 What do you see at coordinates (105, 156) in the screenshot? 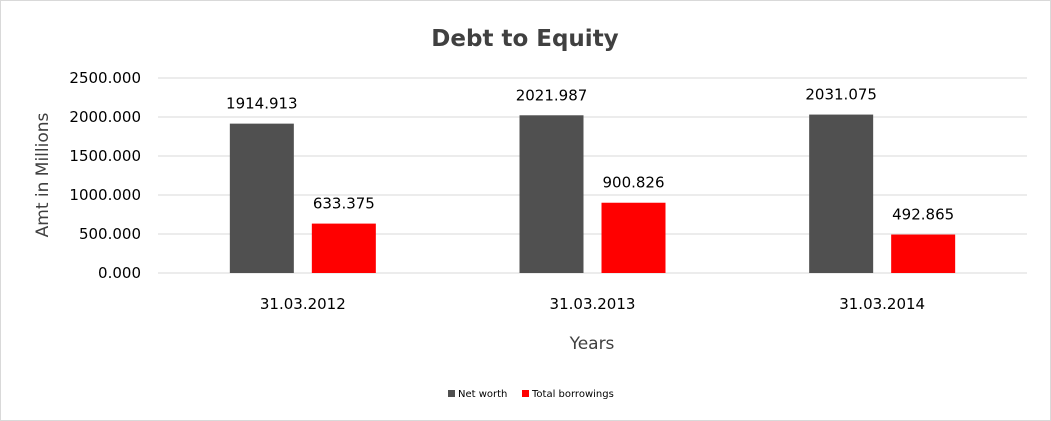
I see `y-tick-label: 1500.000` at bounding box center [105, 156].